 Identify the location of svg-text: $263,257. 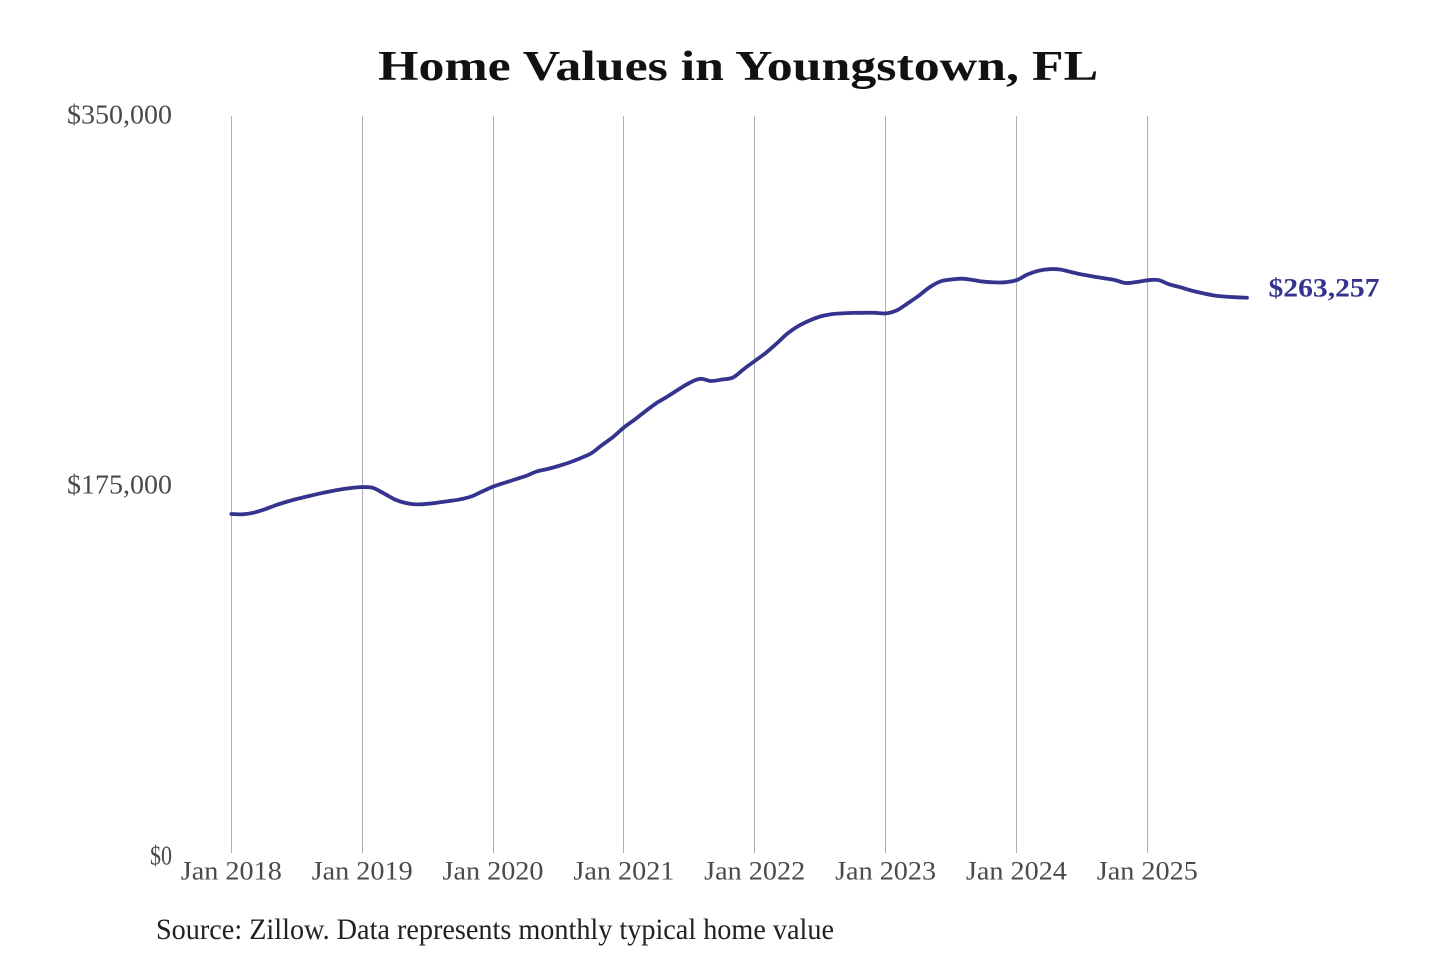
(1324, 288).